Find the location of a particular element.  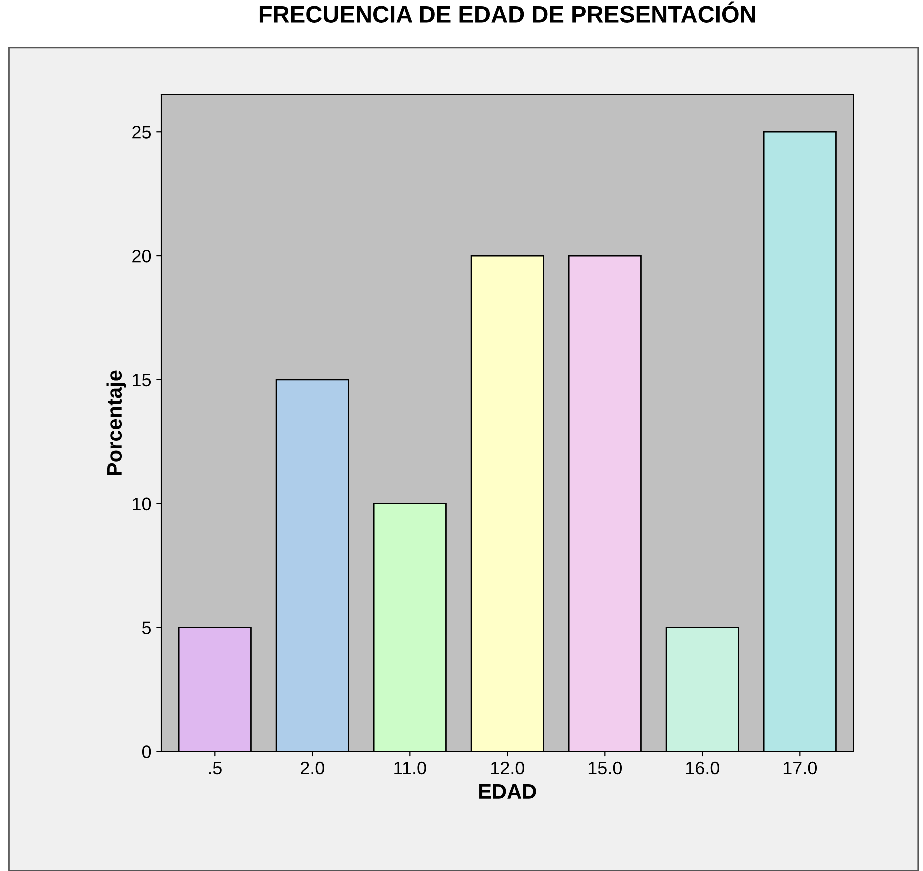

x-tick-label: .5 is located at coordinates (215, 768).